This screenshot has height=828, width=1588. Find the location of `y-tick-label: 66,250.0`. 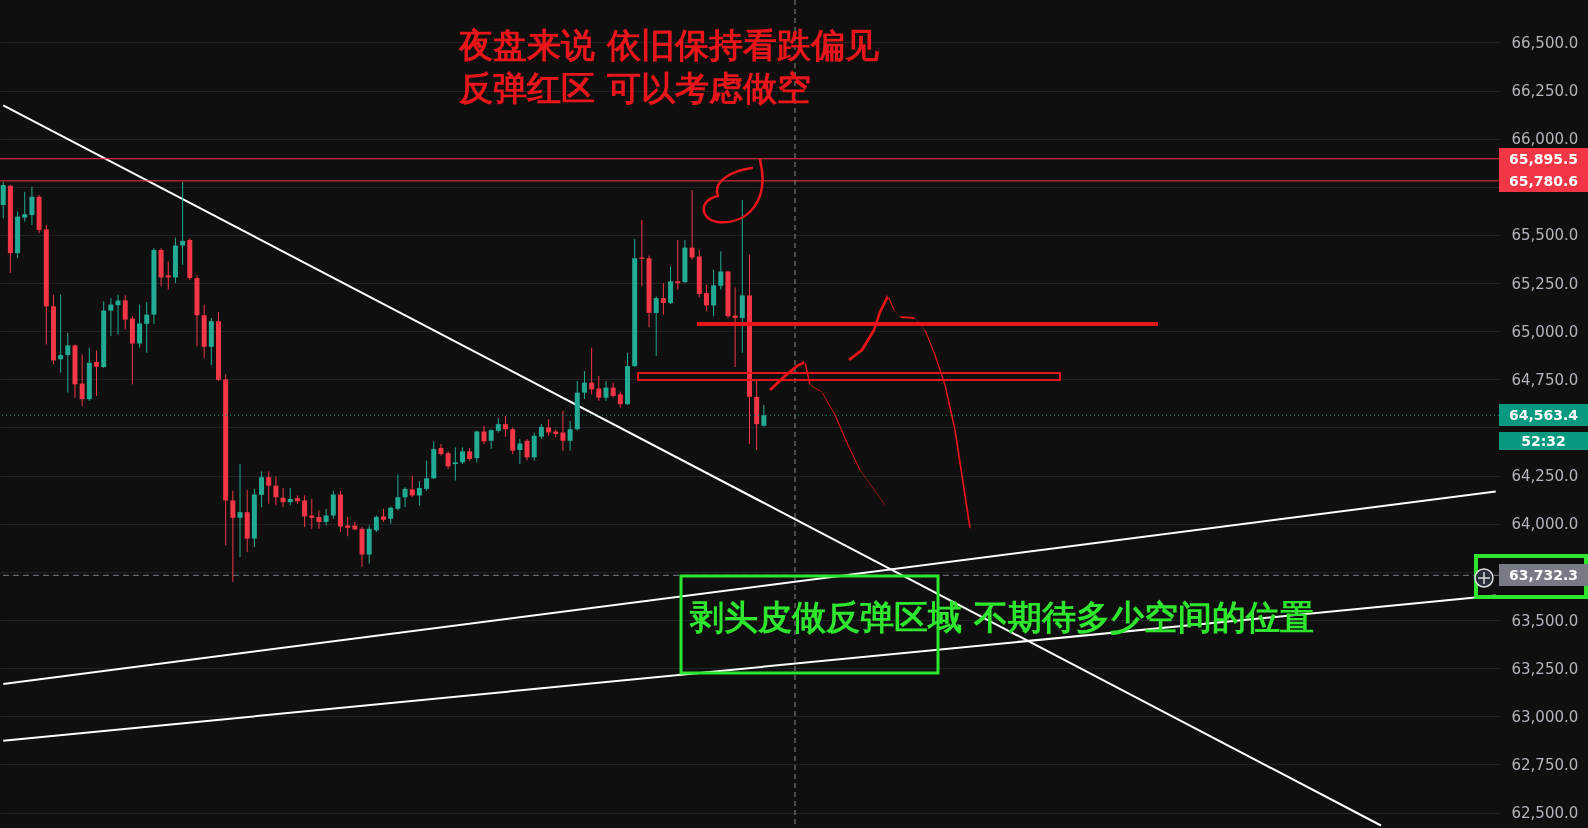

y-tick-label: 66,250.0 is located at coordinates (1545, 91).